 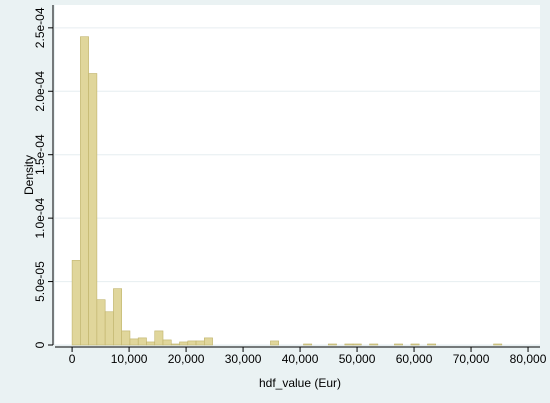 What do you see at coordinates (40, 91) in the screenshot?
I see `y-tick-label: 2.0e-04` at bounding box center [40, 91].